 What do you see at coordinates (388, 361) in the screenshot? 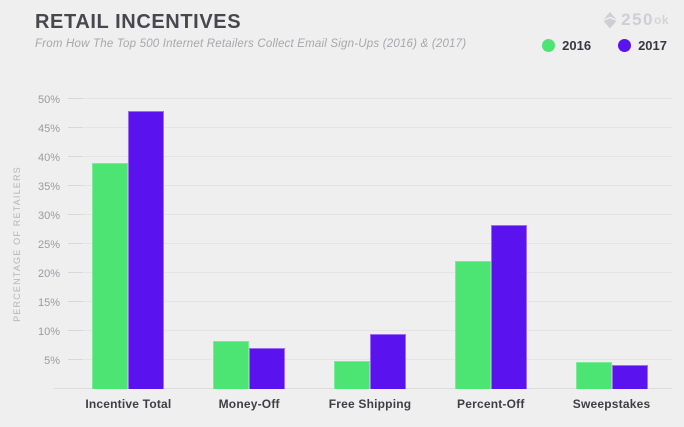
I see `bar-2017-free-shipping` at bounding box center [388, 361].